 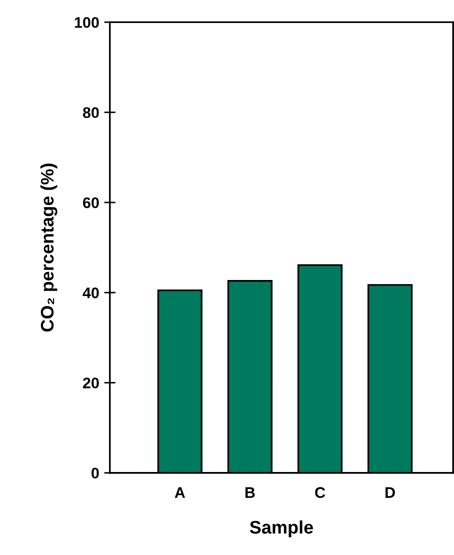 What do you see at coordinates (250, 492) in the screenshot?
I see `x-tick-label: B` at bounding box center [250, 492].